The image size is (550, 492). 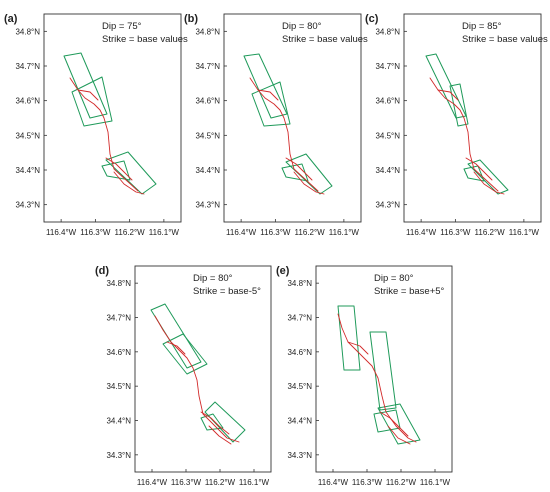 I want to click on strike-text: Strike = base-5°, so click(x=227, y=291).